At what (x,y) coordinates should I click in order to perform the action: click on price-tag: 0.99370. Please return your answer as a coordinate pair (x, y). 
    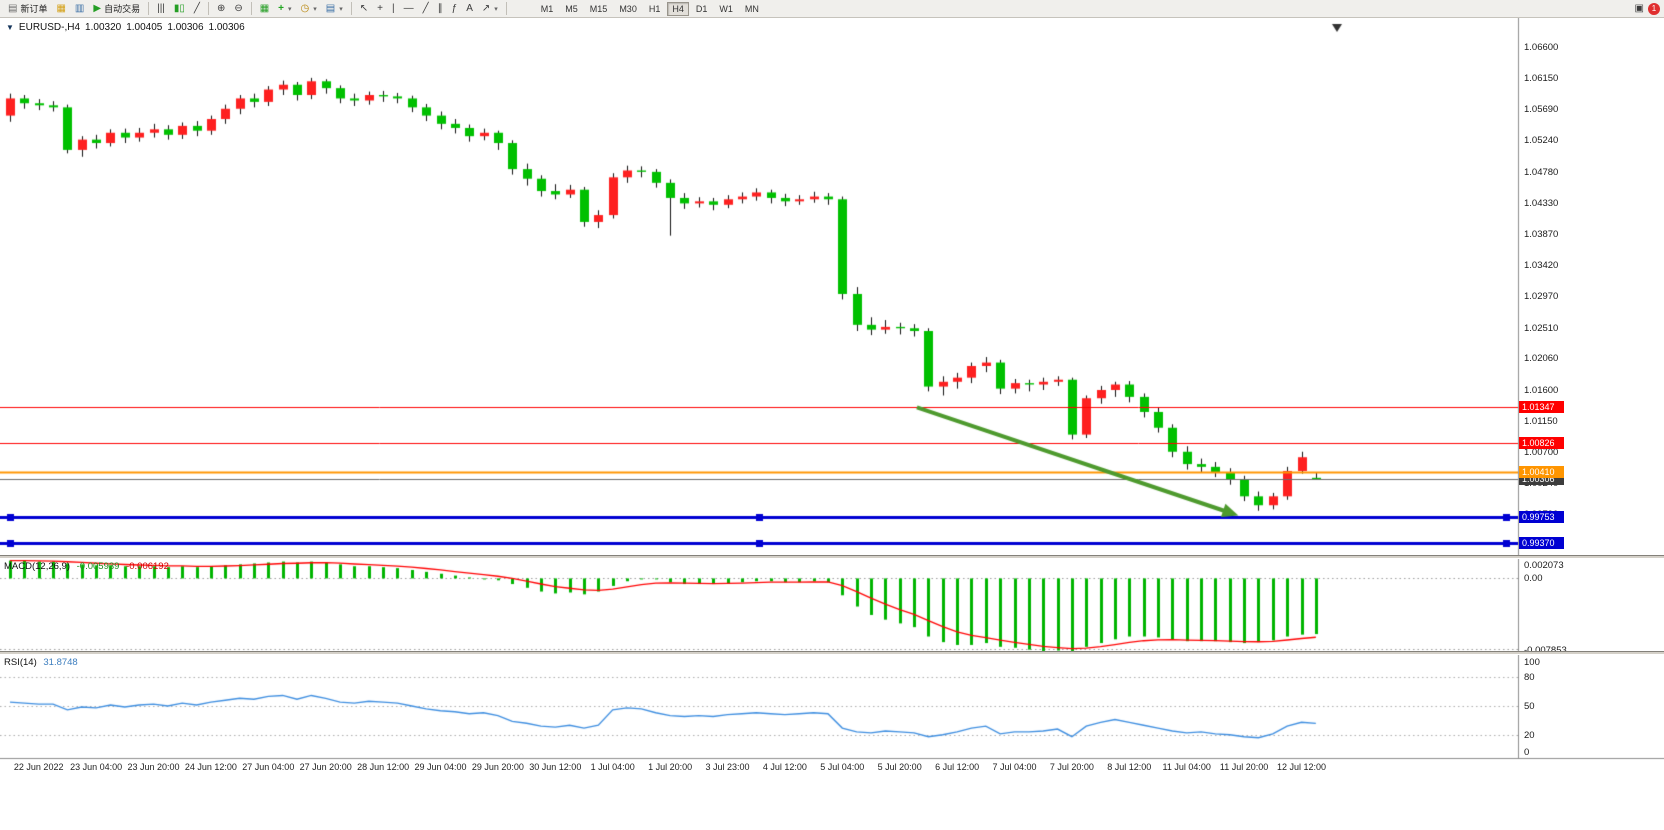
    Looking at the image, I should click on (1541, 542).